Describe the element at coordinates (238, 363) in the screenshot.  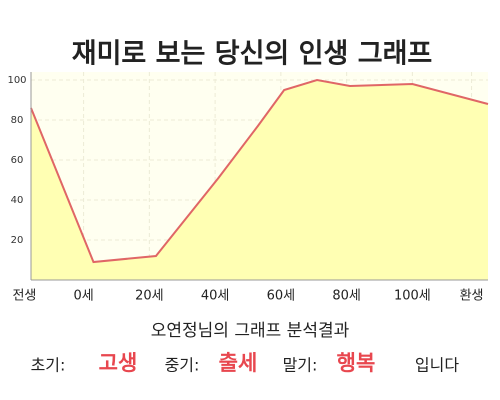
I see `result-value: 출세` at that location.